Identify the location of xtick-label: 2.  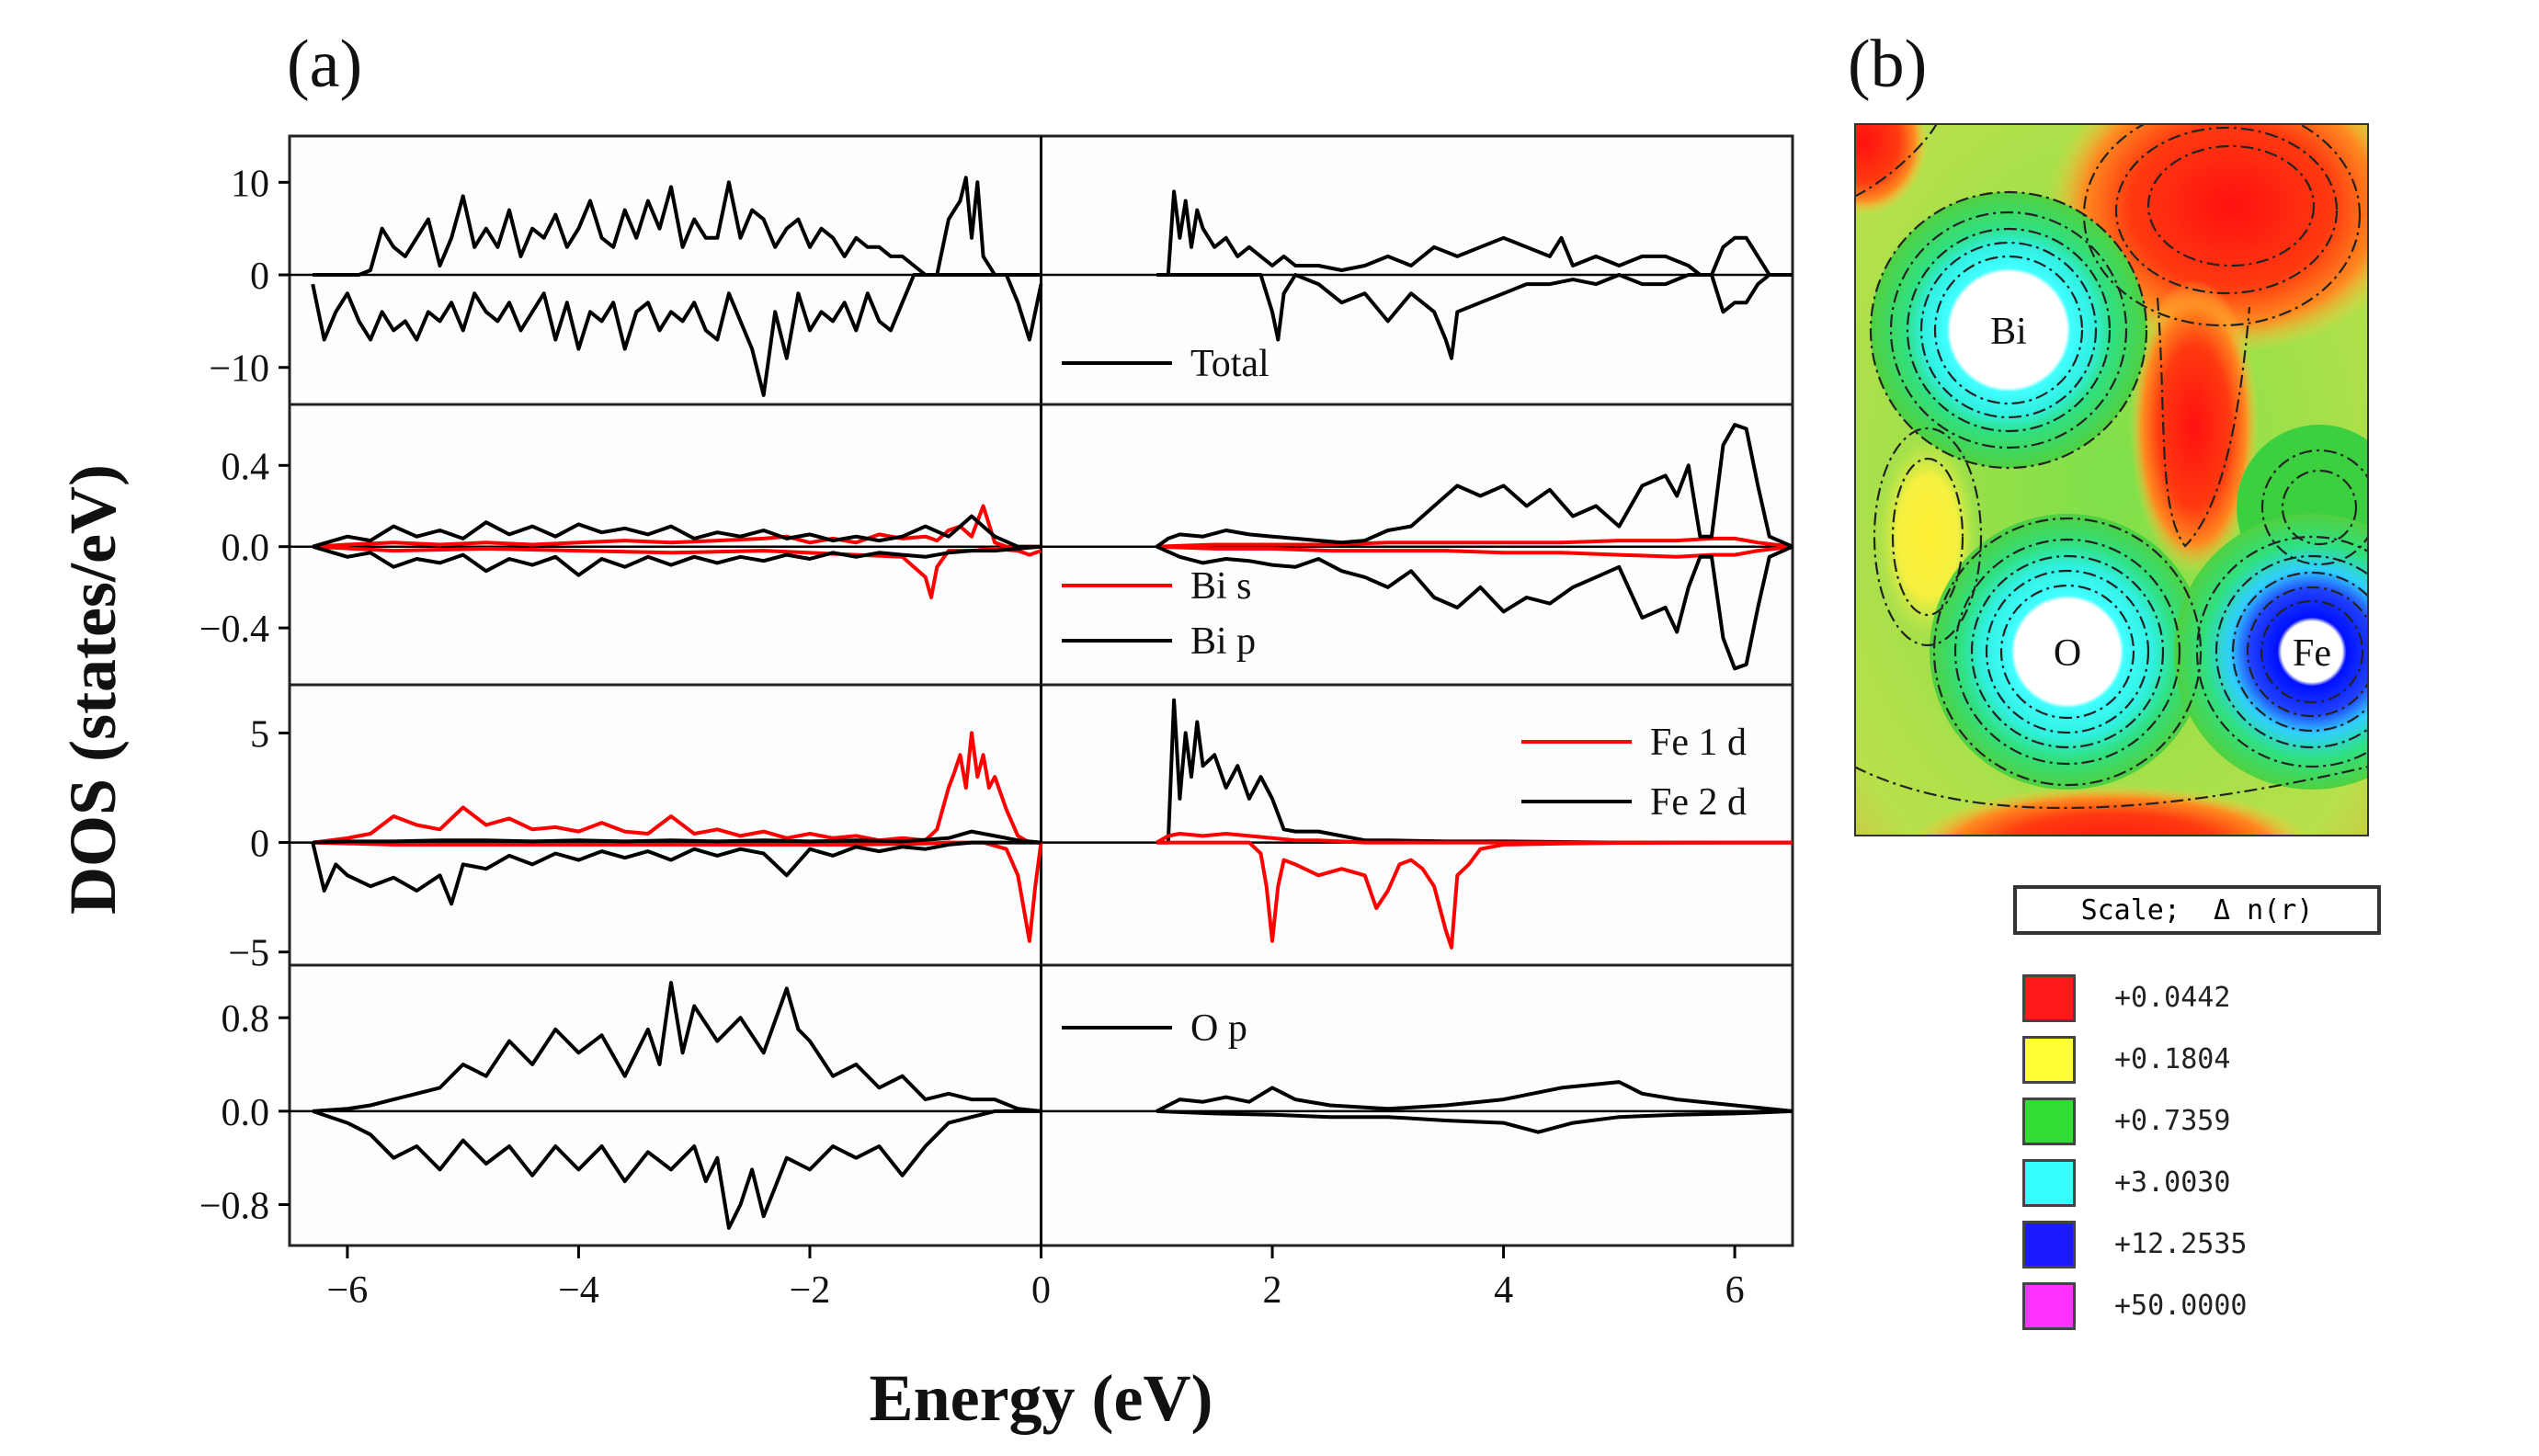
(1272, 1290).